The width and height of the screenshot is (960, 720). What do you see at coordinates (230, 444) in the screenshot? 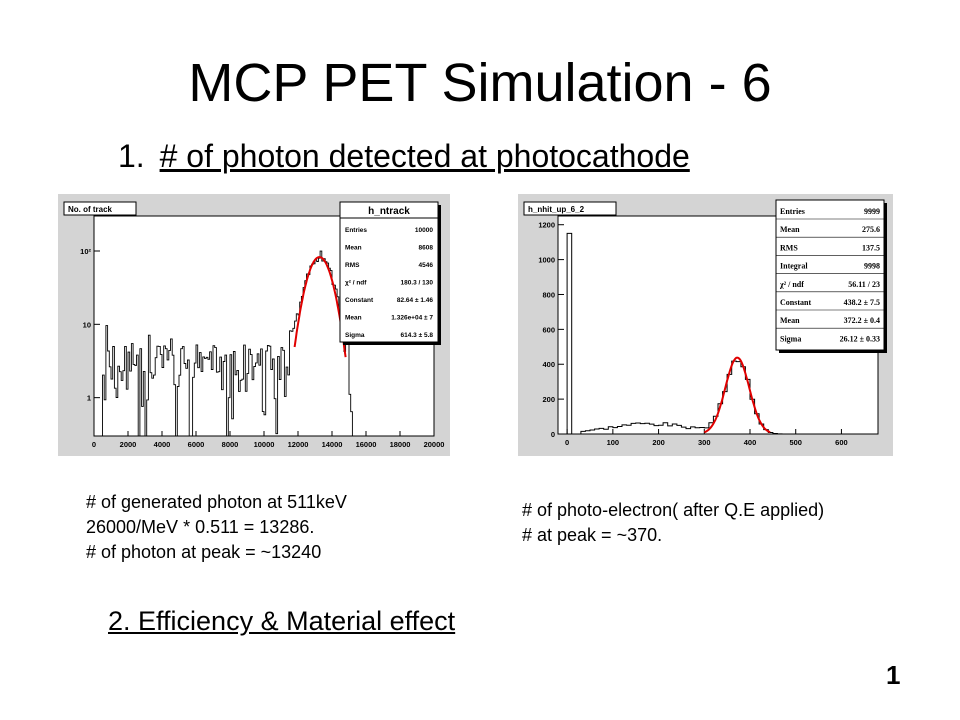
I see `x-tick-label: 8000` at bounding box center [230, 444].